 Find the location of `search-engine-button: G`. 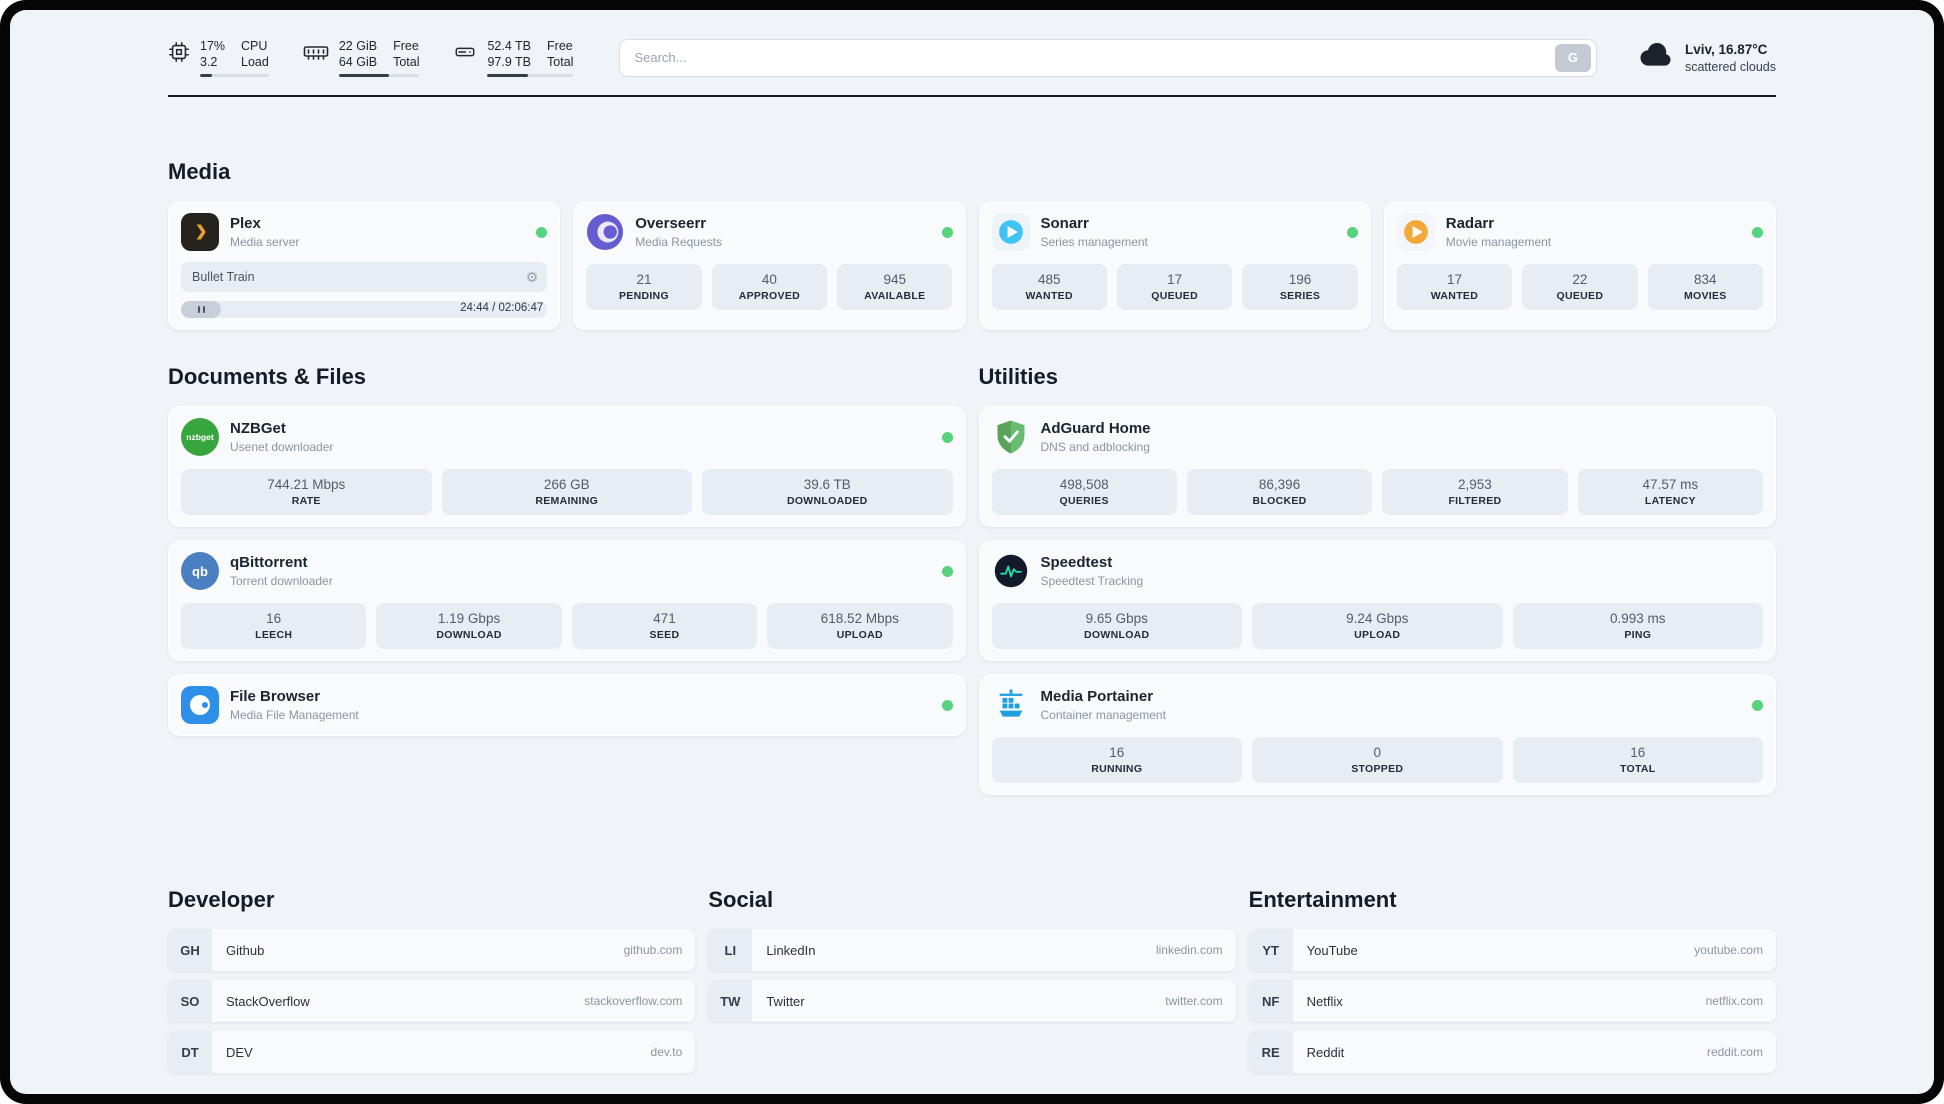

search-engine-button: G is located at coordinates (1572, 57).